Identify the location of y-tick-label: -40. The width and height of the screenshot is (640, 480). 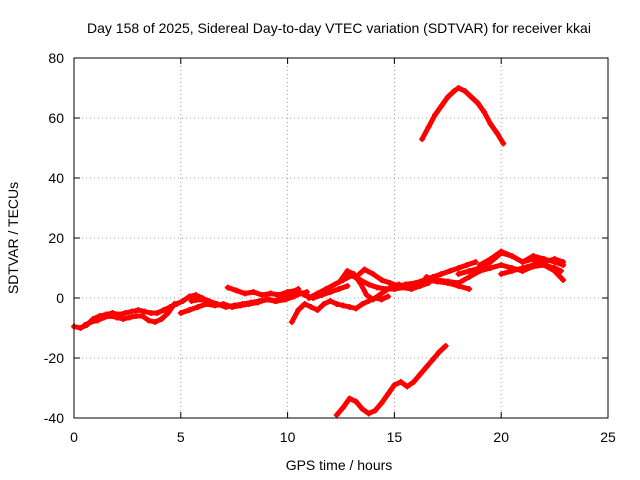
(54, 418).